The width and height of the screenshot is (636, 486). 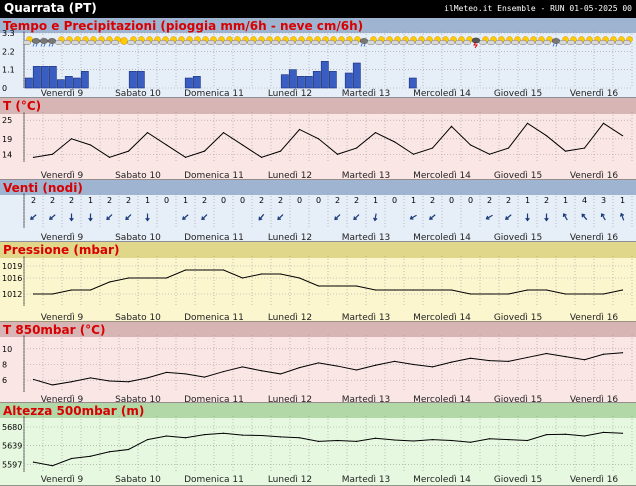 What do you see at coordinates (7, 120) in the screenshot?
I see `y-tick-label: 25` at bounding box center [7, 120].